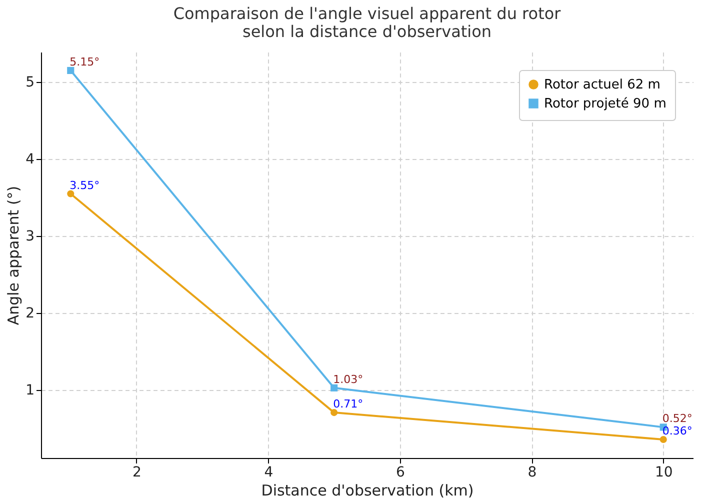 This screenshot has height=504, width=711. Describe the element at coordinates (367, 491) in the screenshot. I see `x-axis-title: Distance d'observation (km)` at that location.